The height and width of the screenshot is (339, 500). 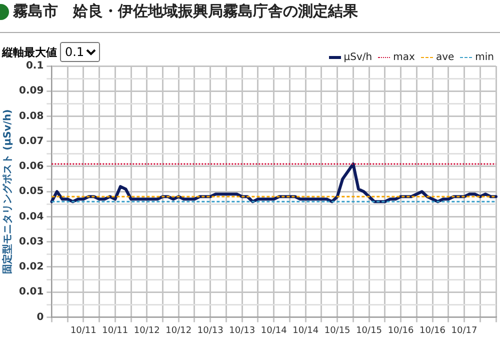 I want to click on y-tick-label: 0.06, so click(x=31, y=166).